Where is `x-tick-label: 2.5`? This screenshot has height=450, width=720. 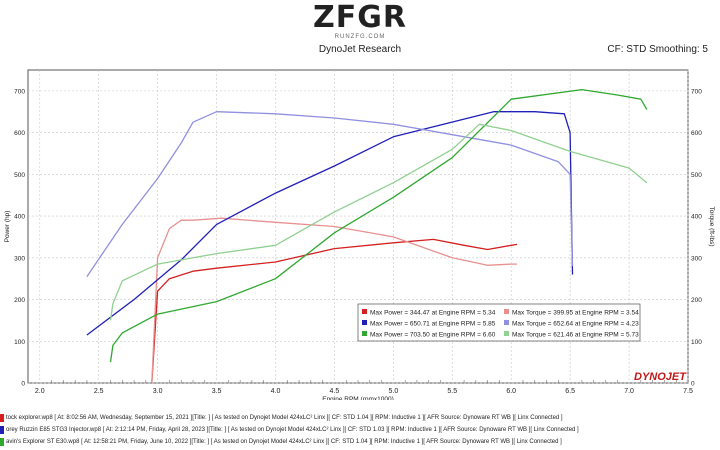 x-tick-label: 2.5 is located at coordinates (99, 391).